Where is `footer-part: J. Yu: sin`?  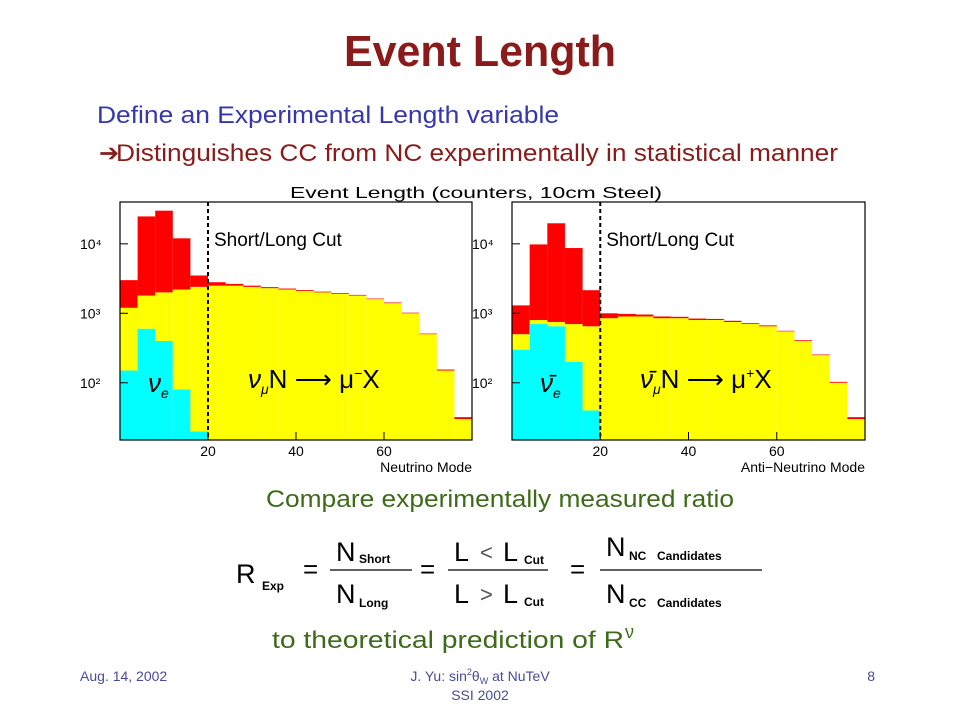
footer-part: J. Yu: sin is located at coordinates (438, 676).